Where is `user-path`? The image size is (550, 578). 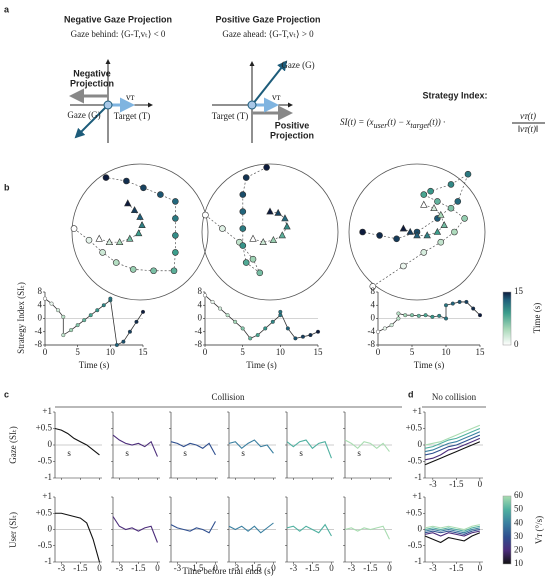
user-path is located at coordinates (415, 230).